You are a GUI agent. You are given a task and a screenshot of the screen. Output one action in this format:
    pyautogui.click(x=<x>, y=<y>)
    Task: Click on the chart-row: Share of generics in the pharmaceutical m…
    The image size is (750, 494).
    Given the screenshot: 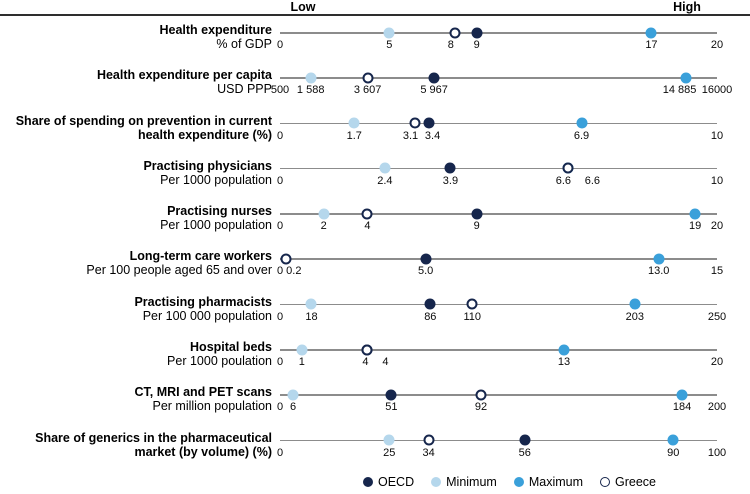 What is the action you would take?
    pyautogui.click(x=375, y=447)
    